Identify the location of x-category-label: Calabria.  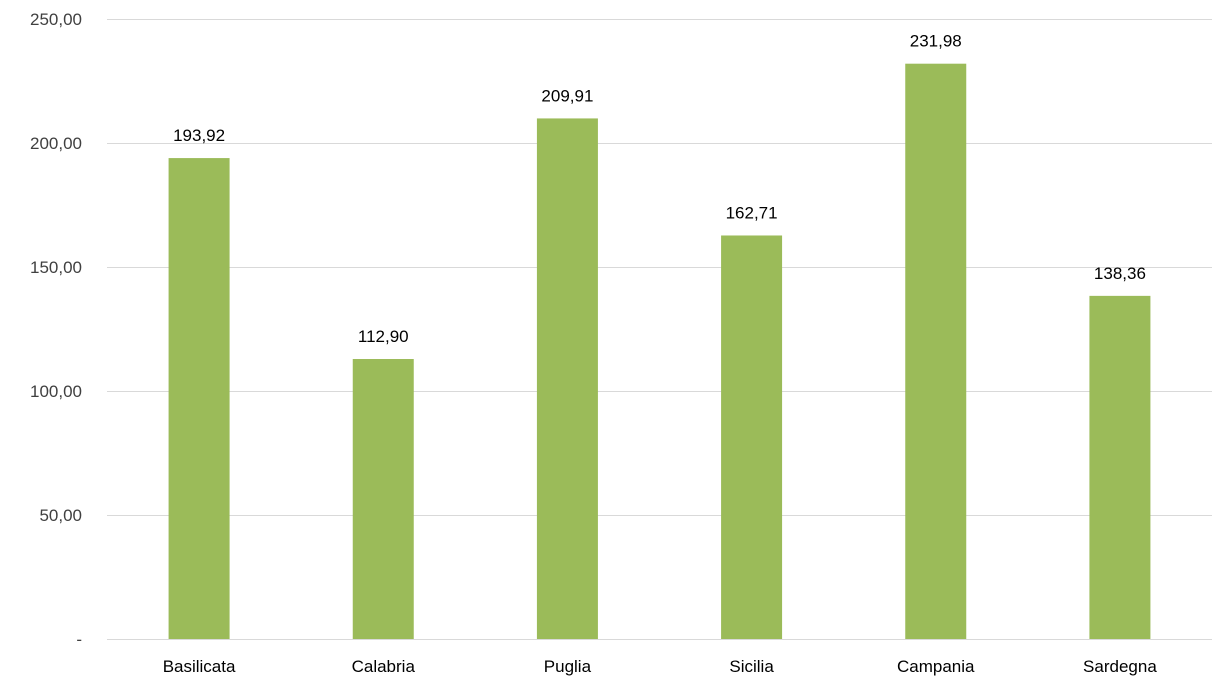
(384, 666).